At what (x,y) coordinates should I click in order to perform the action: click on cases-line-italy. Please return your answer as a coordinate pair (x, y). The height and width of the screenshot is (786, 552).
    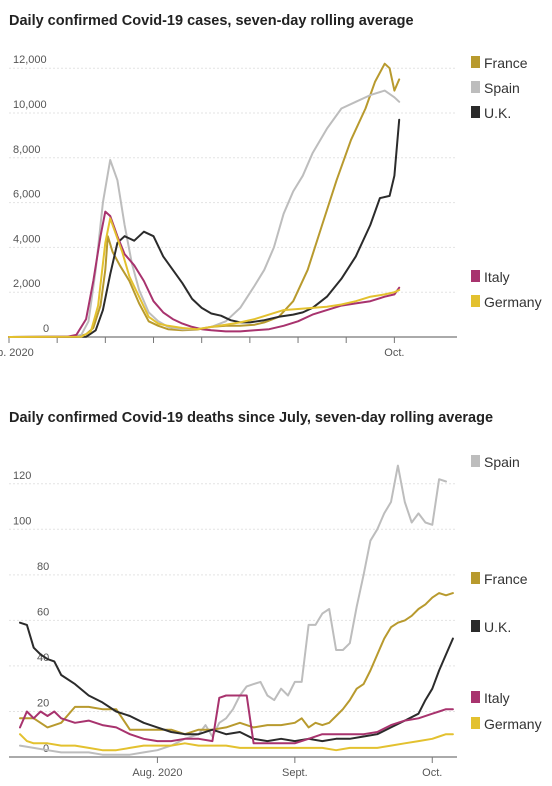
    Looking at the image, I should click on (204, 274).